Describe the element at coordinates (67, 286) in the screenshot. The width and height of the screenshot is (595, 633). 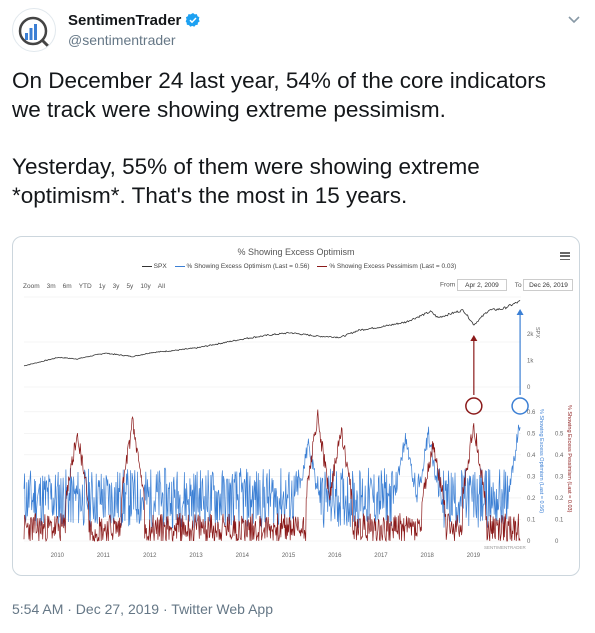
I see `zoom-6m: 6m` at that location.